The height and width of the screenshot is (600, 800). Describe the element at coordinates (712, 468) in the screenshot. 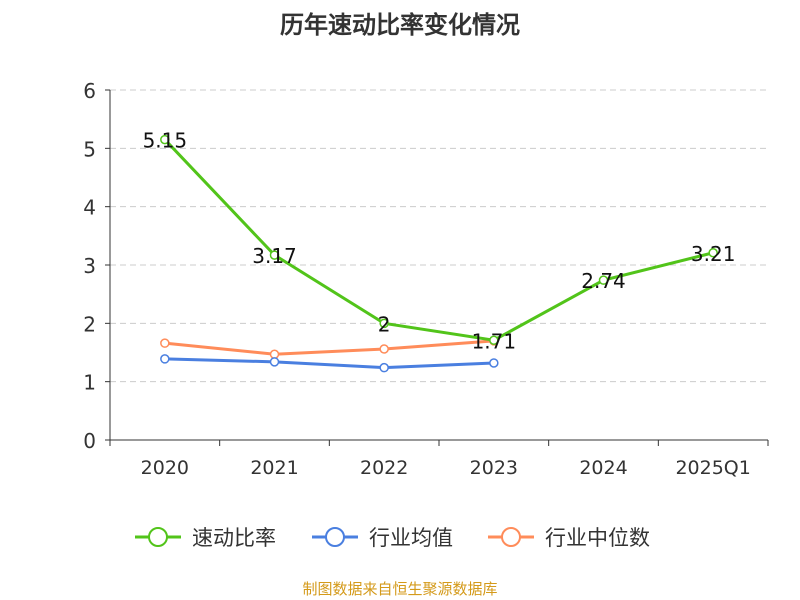

I see `x-tick-label: 2025Q1` at that location.